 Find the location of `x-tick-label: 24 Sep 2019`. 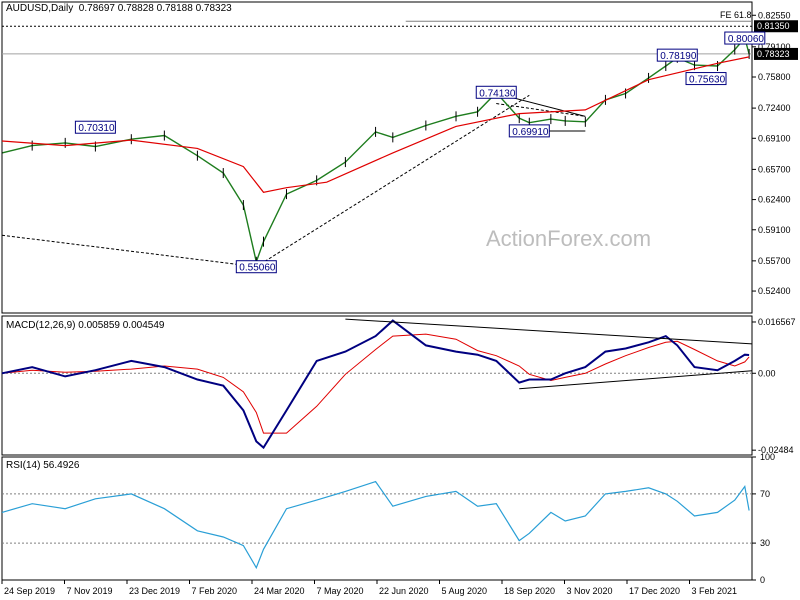

x-tick-label: 24 Sep 2019 is located at coordinates (29, 591).